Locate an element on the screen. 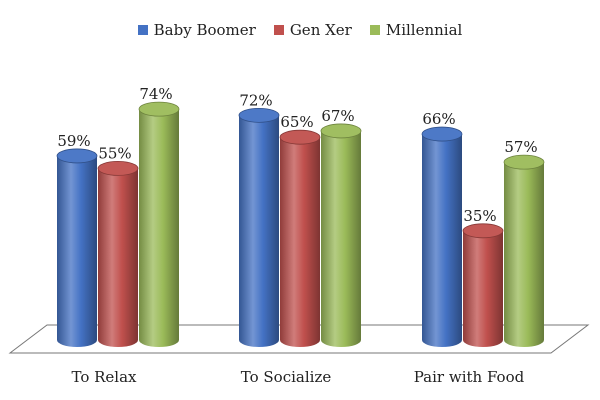 The height and width of the screenshot is (400, 600). bar-pair-with-food-millennial-top is located at coordinates (524, 162).